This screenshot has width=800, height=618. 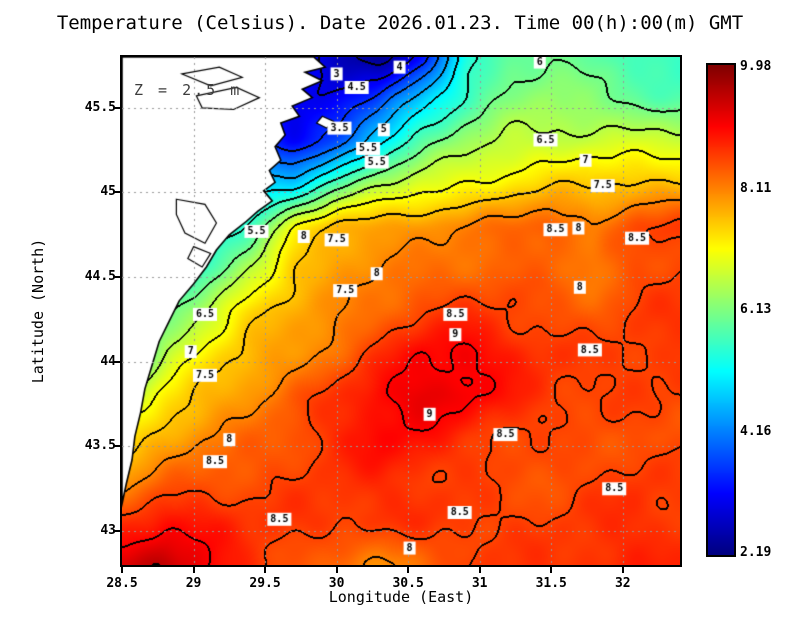 I want to click on y-tick-label: 44, so click(x=108, y=361).